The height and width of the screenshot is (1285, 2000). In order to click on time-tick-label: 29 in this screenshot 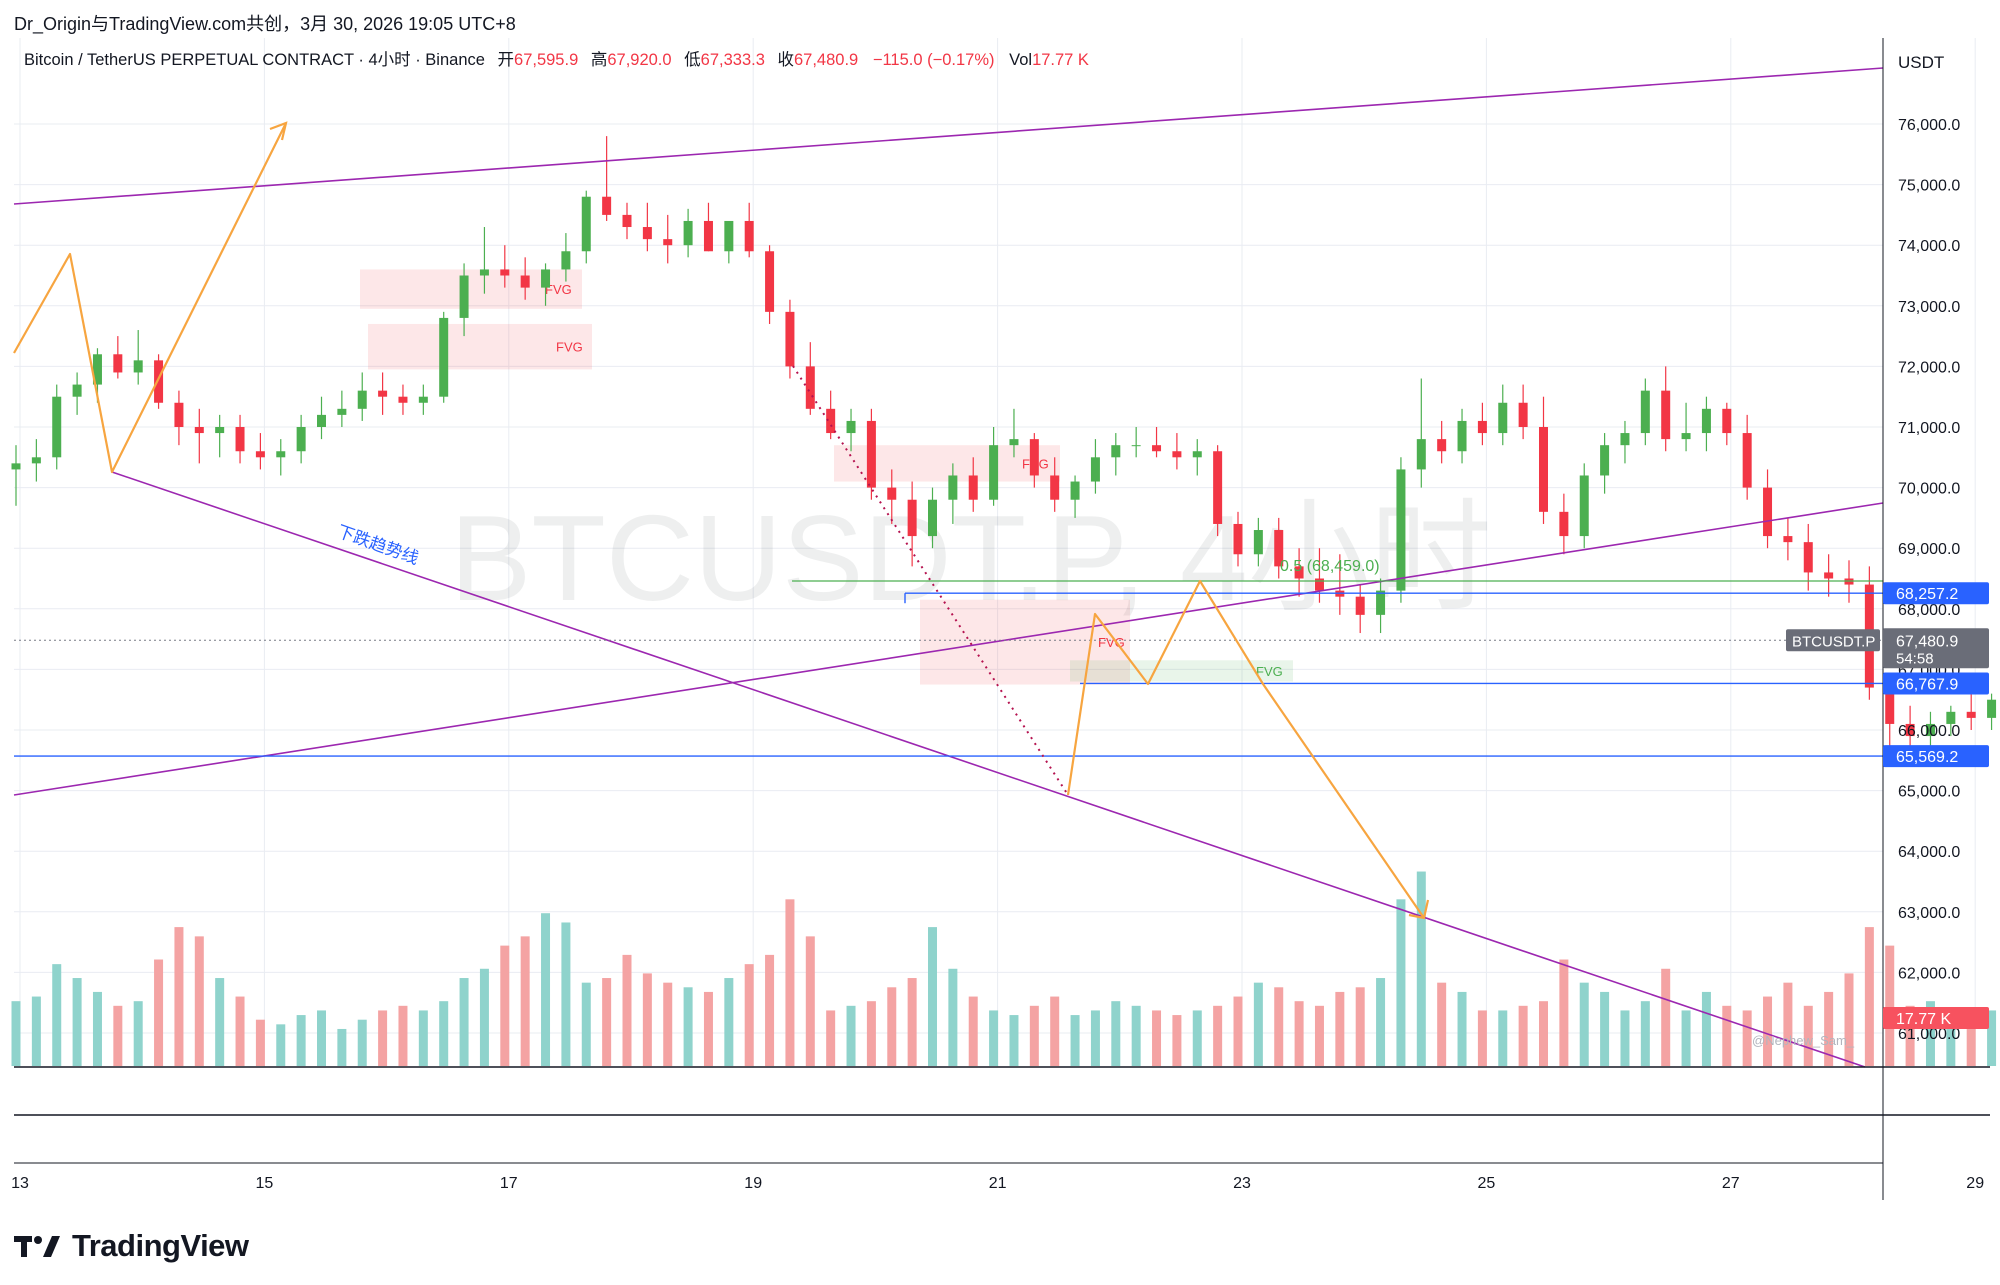, I will do `click(1975, 1183)`.